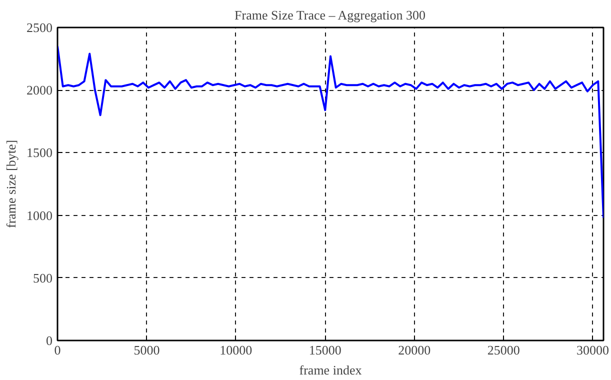 The image size is (611, 380). Describe the element at coordinates (236, 350) in the screenshot. I see `x-tick-label: 10000` at that location.